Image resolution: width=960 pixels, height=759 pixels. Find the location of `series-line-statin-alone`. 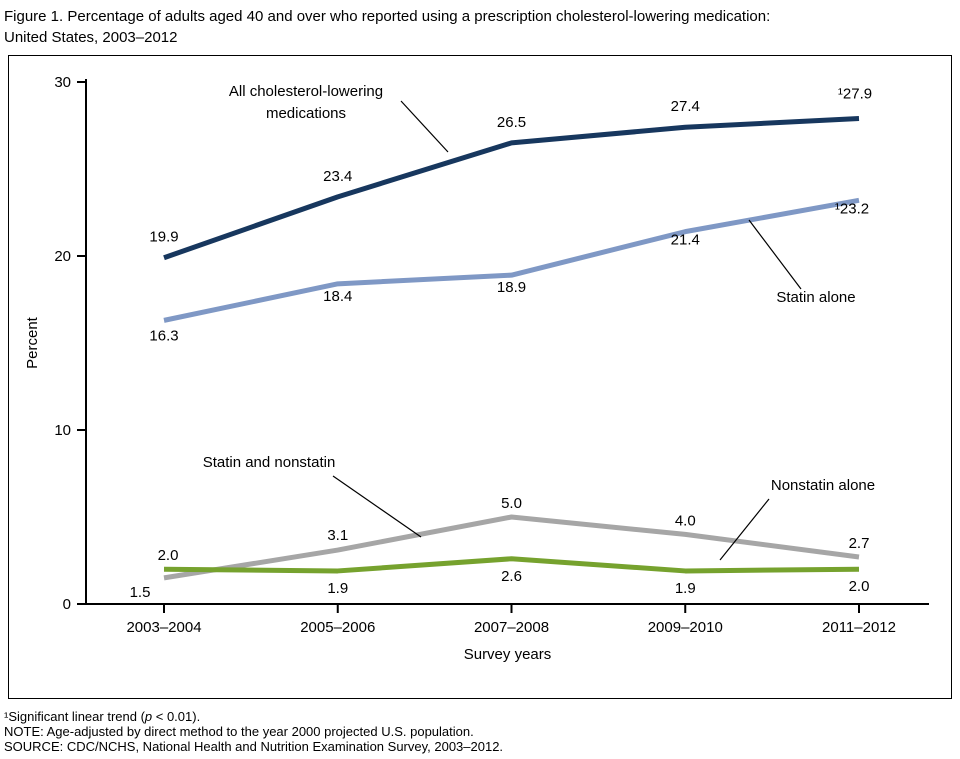

series-line-statin-alone is located at coordinates (511, 260).